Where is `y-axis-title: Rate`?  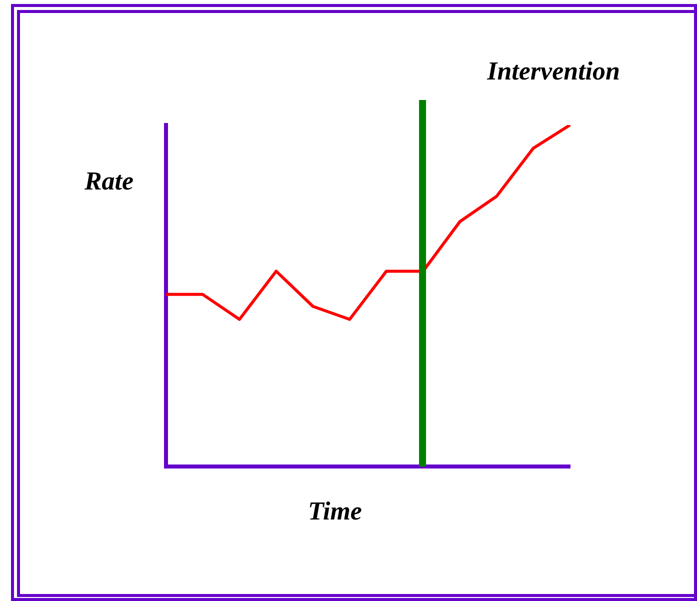 y-axis-title: Rate is located at coordinates (108, 181).